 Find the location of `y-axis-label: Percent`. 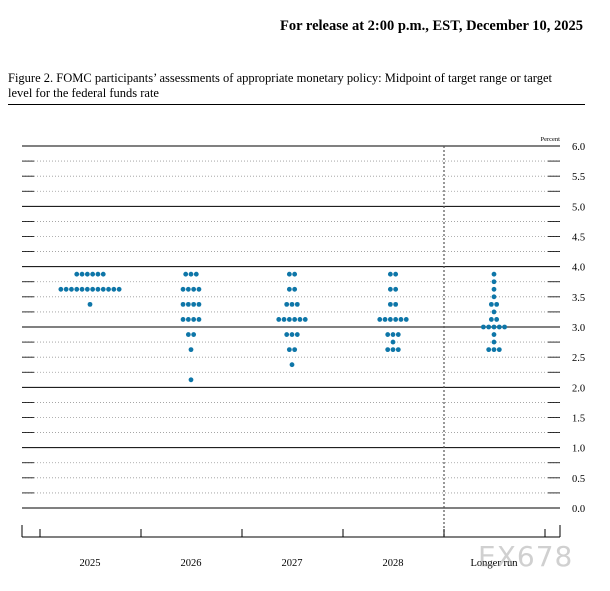

y-axis-label: Percent is located at coordinates (551, 139).